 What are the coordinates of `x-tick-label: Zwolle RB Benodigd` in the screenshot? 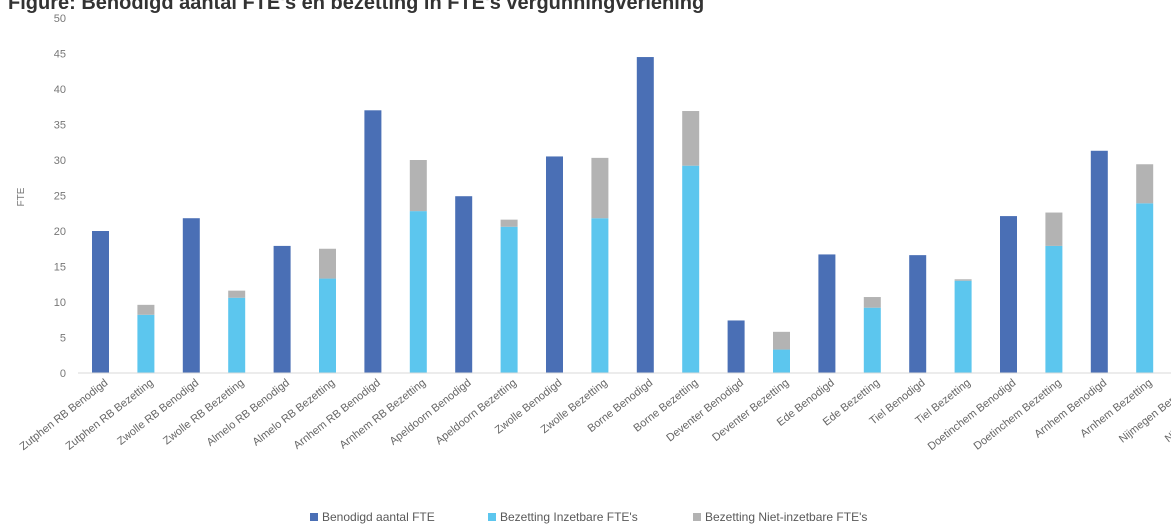 It's located at (158, 412).